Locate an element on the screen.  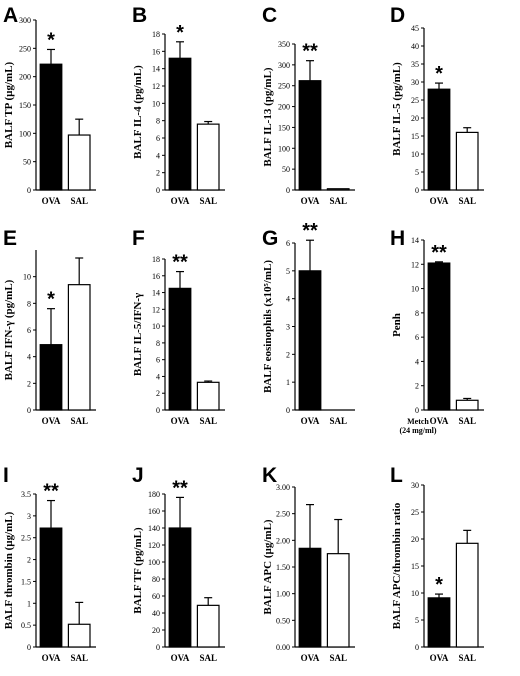
axis-note: (24 mg/ml) is located at coordinates (417, 430).